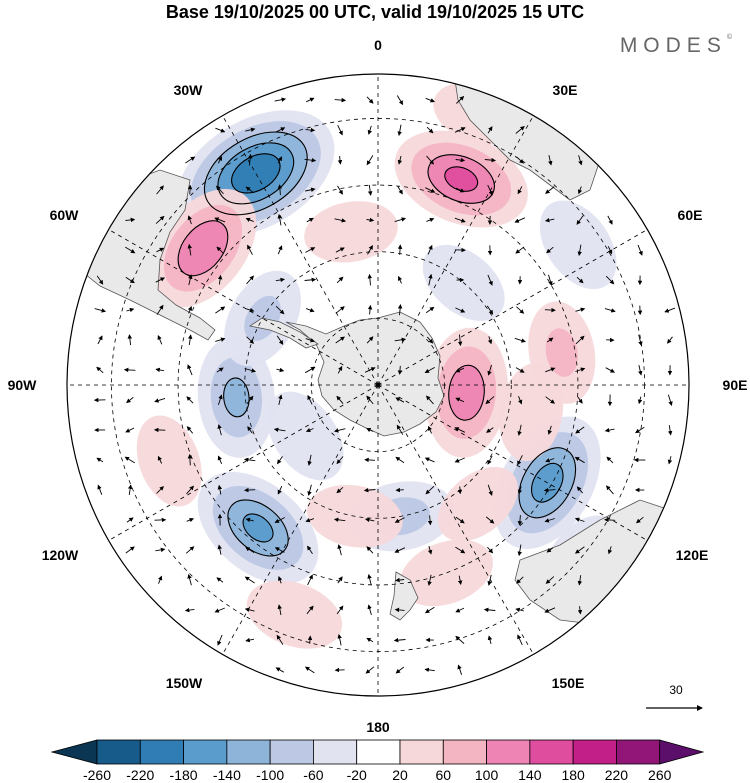  Describe the element at coordinates (568, 683) in the screenshot. I see `lon-label-150e: 150E` at that location.